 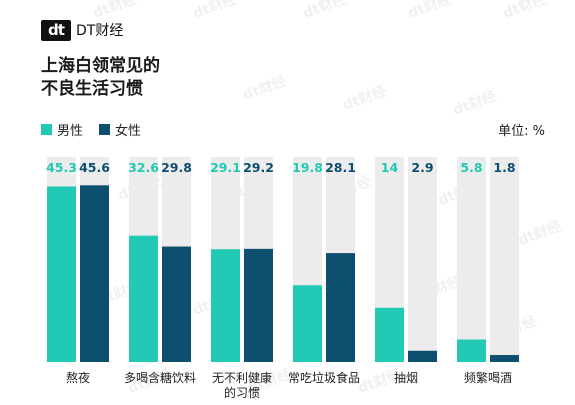 I want to click on chart-title: 上海白领常见的 不良生活习惯, so click(x=100, y=78).